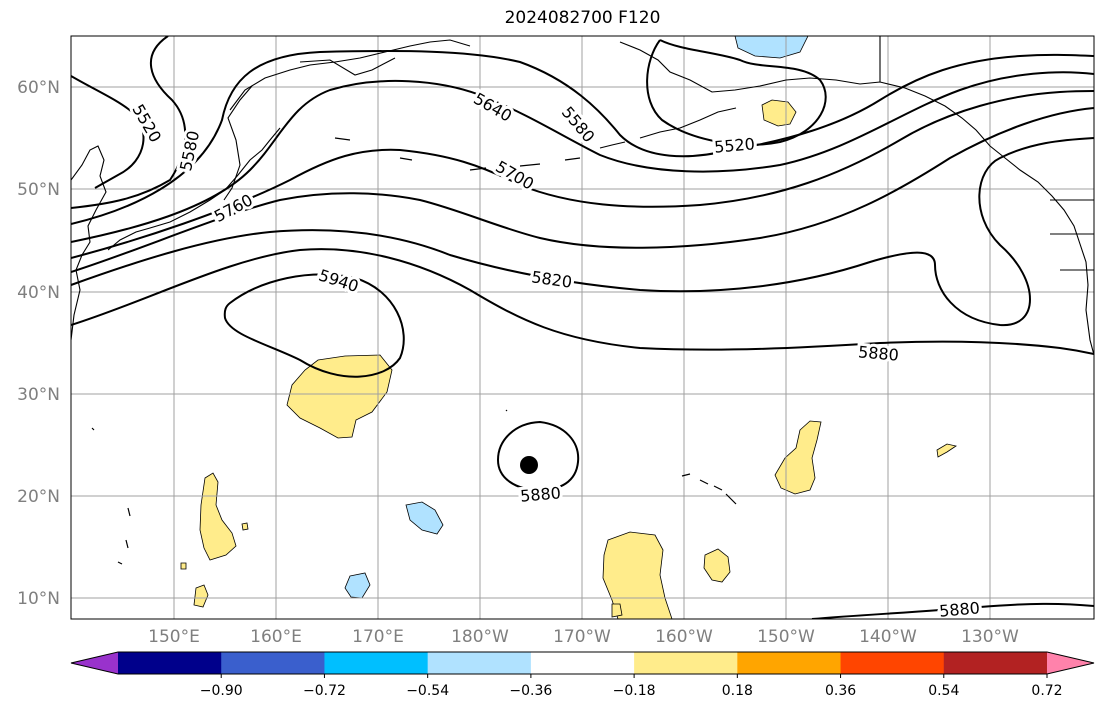 The height and width of the screenshot is (712, 1105). I want to click on lon-label: 160°E, so click(276, 637).